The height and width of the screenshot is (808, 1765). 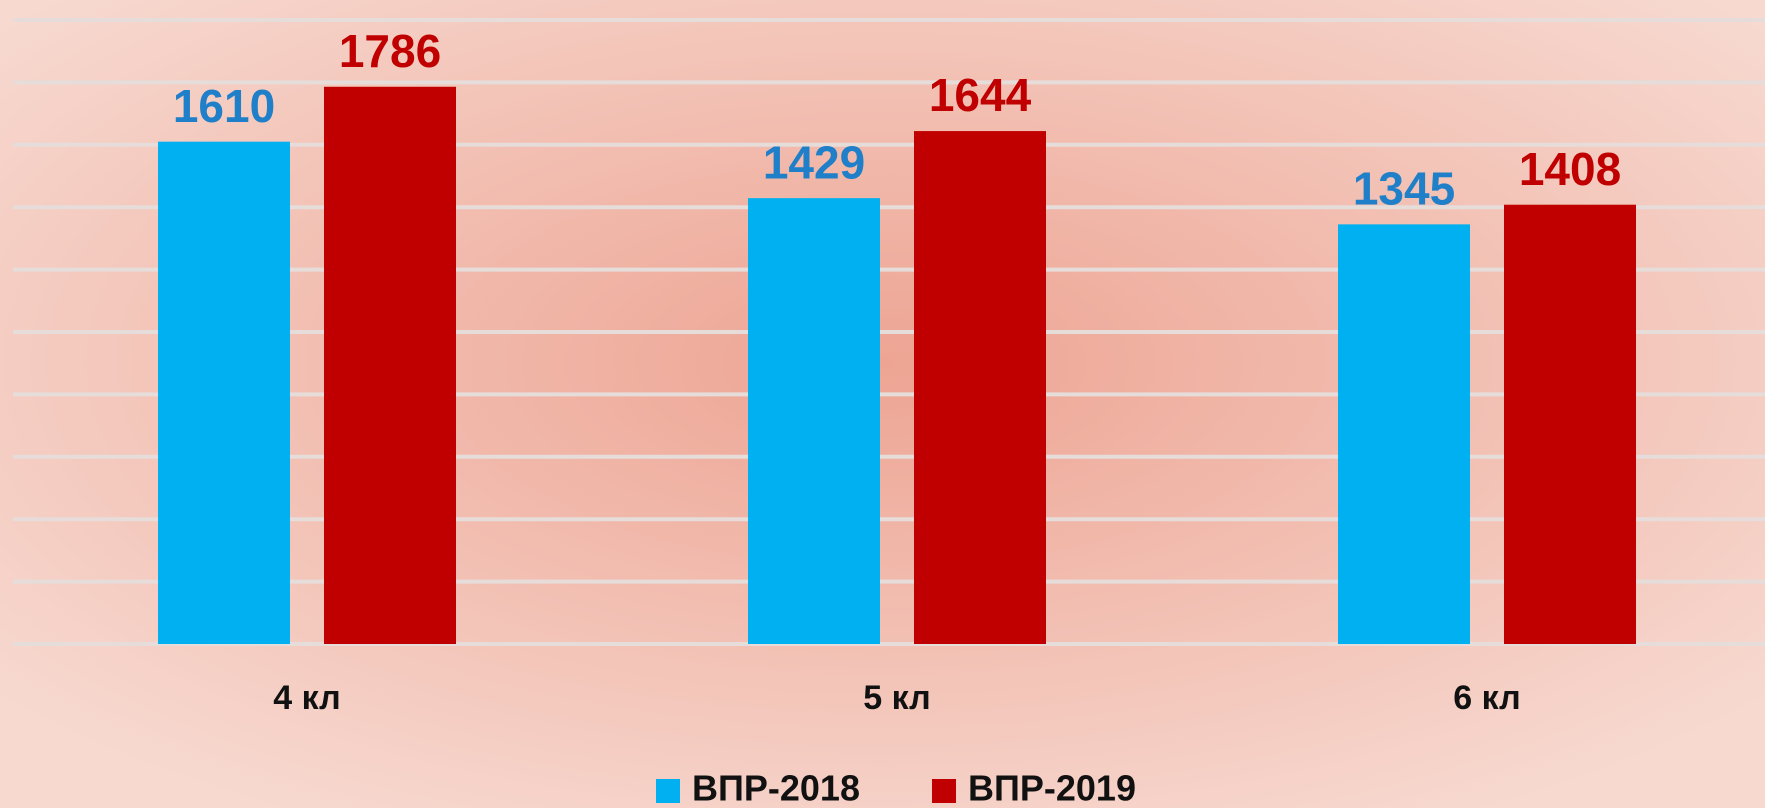 What do you see at coordinates (814, 162) in the screenshot?
I see `value-label: 1429` at bounding box center [814, 162].